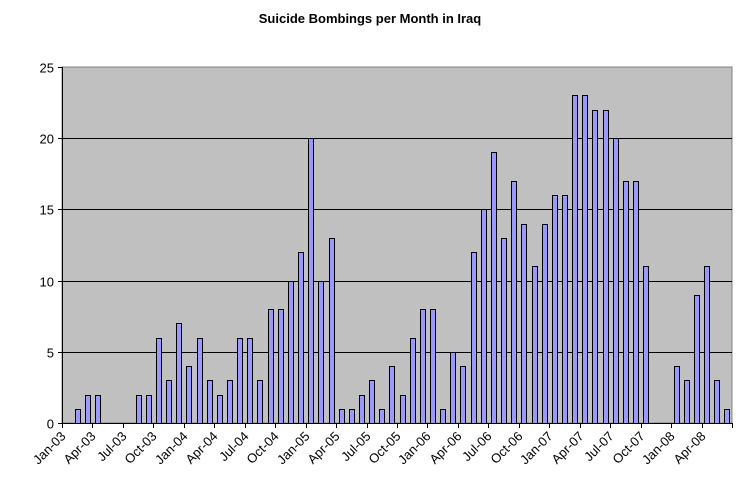 The height and width of the screenshot is (491, 740). I want to click on x-tick-label: Oct-03, so click(140, 448).